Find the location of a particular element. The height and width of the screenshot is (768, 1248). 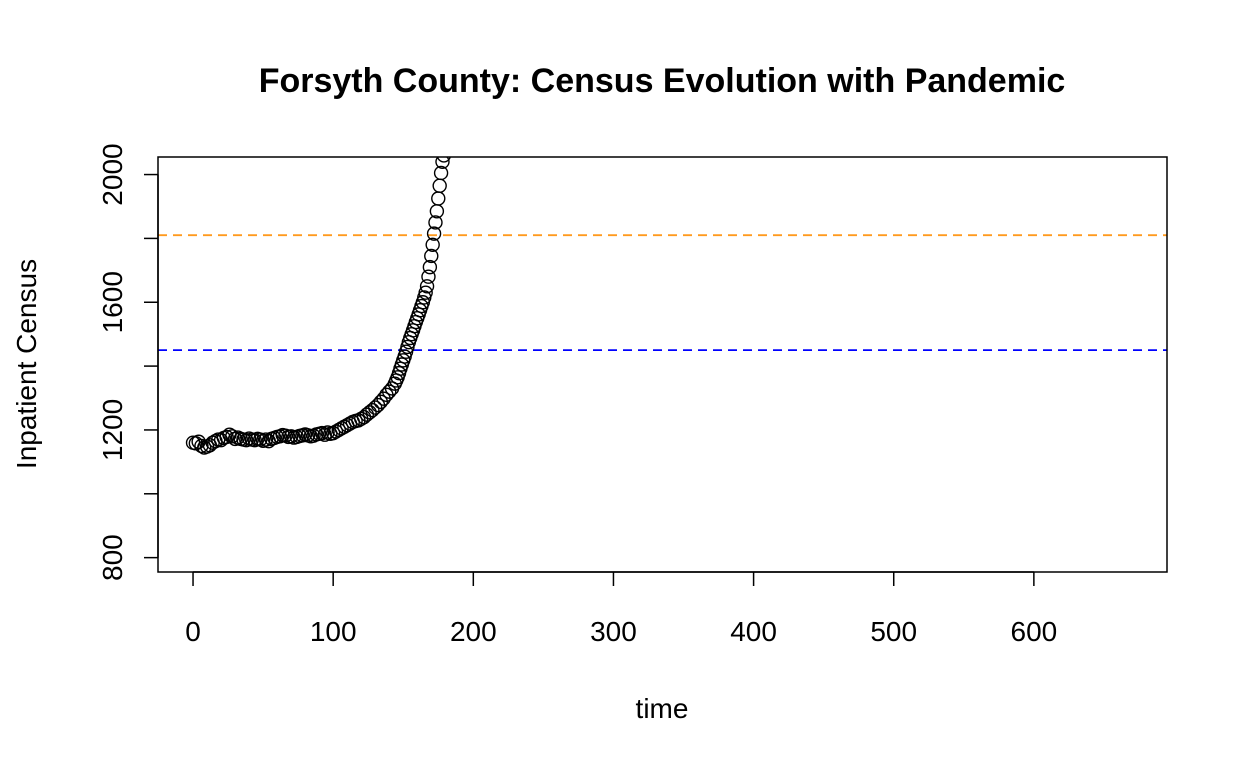

x-axis-label: time is located at coordinates (662, 708).